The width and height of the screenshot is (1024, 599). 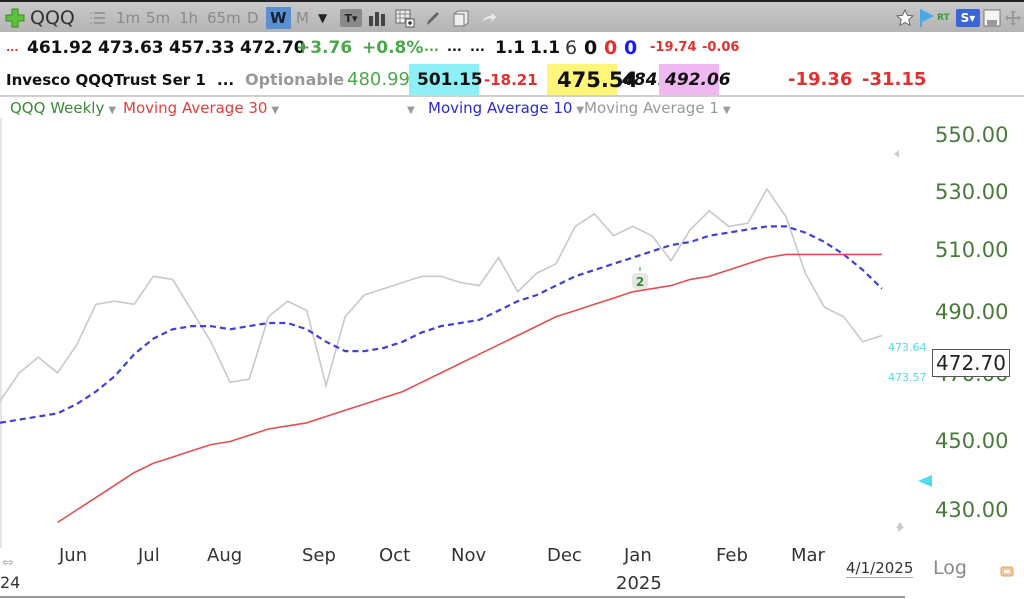 I want to click on open-value: 461.92, so click(x=60, y=48).